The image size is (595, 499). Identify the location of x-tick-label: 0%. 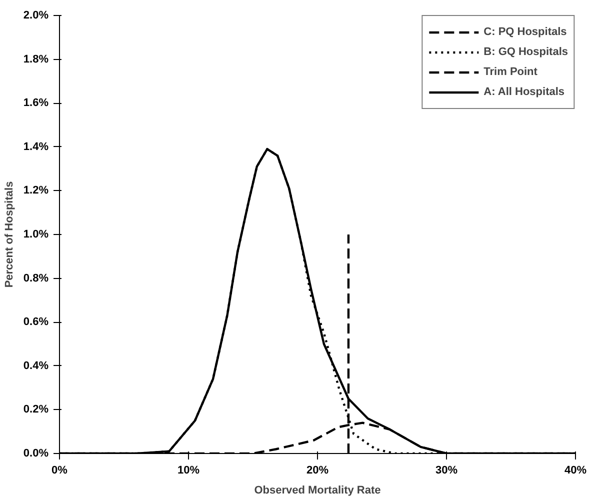
(60, 470).